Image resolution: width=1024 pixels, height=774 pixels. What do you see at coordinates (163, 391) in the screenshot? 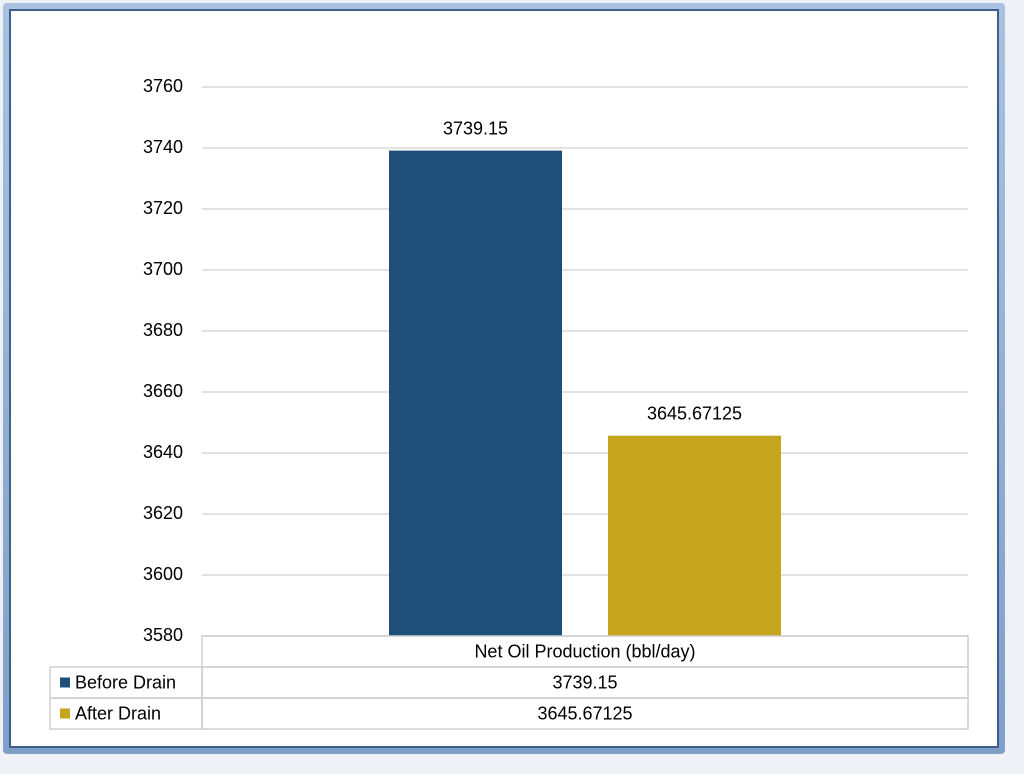
I see `y-tick-label: 3660` at bounding box center [163, 391].